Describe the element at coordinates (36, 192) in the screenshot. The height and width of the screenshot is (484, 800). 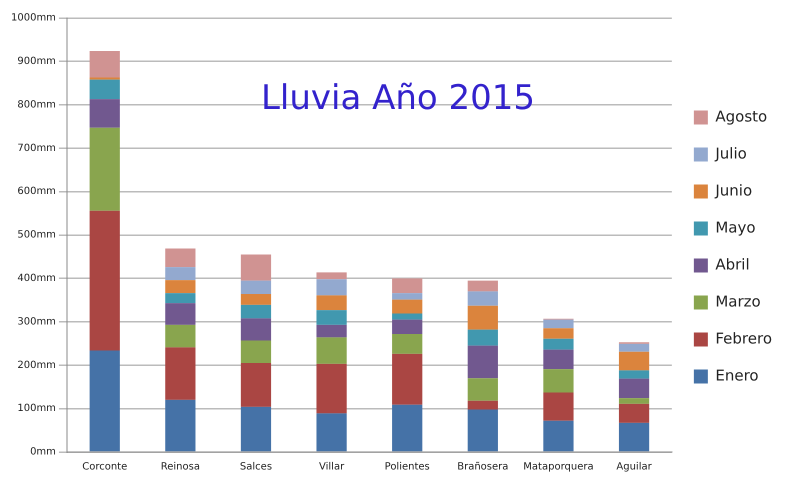
I see `y-tick-label: 600mm` at that location.